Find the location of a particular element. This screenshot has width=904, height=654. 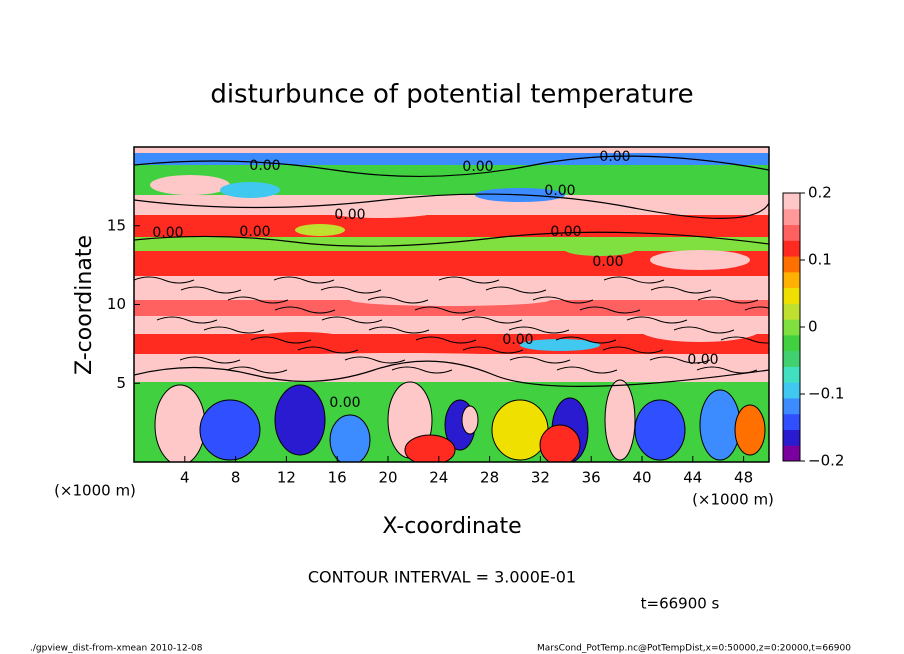

y-tick-label: 10 is located at coordinates (116, 304).